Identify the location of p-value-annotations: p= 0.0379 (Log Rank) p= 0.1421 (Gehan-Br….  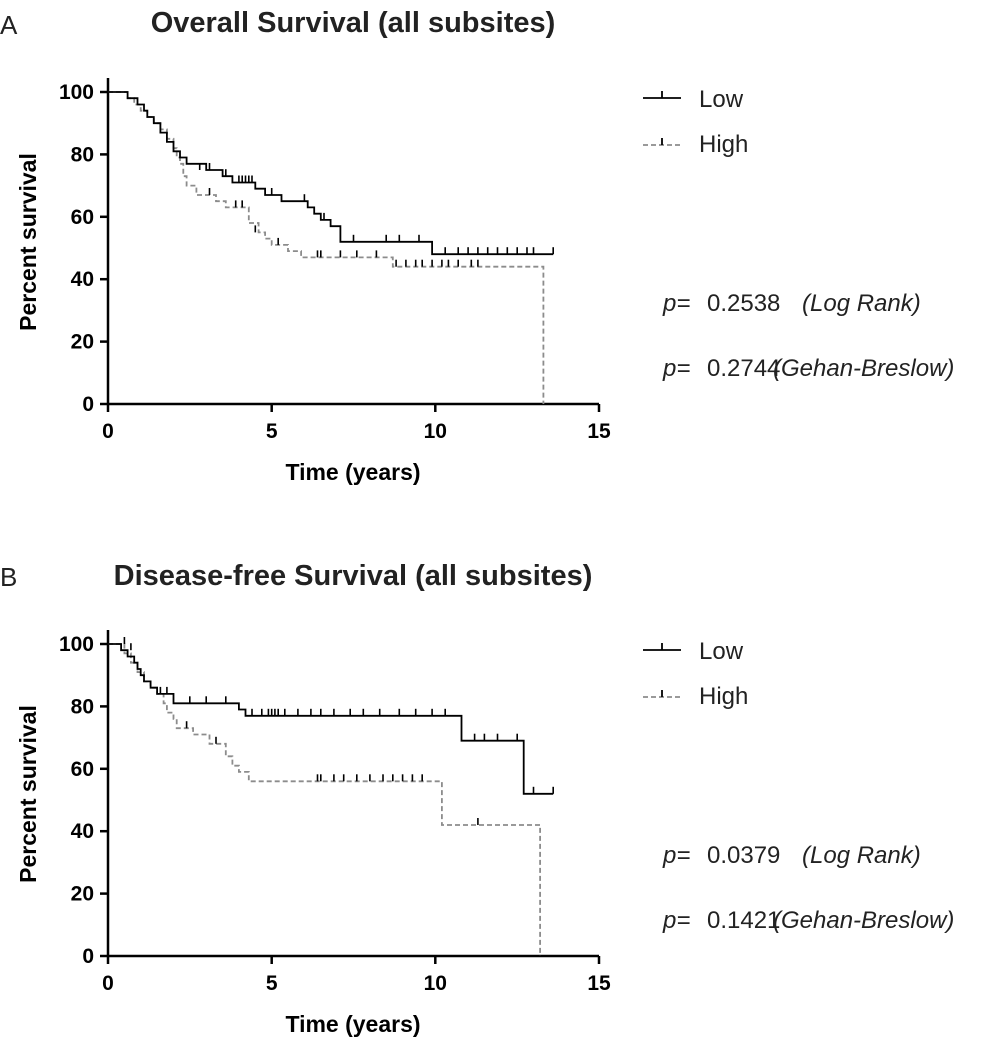
(808, 888).